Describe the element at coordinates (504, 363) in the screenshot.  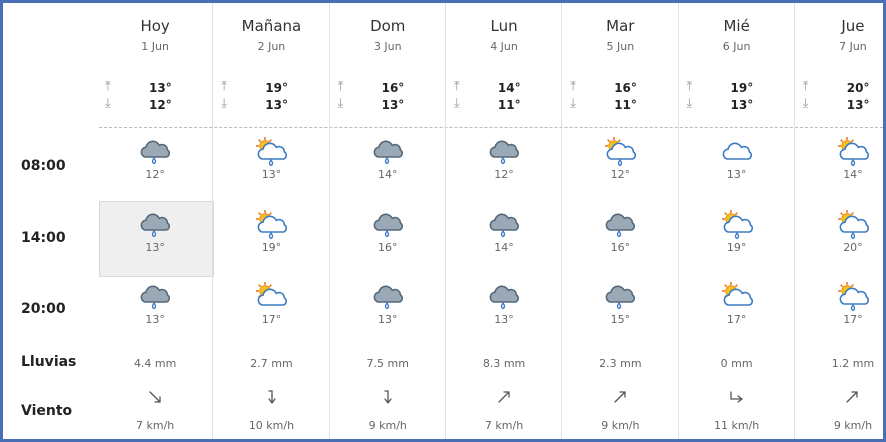
I see `rain-amount: 8.3 mm` at that location.